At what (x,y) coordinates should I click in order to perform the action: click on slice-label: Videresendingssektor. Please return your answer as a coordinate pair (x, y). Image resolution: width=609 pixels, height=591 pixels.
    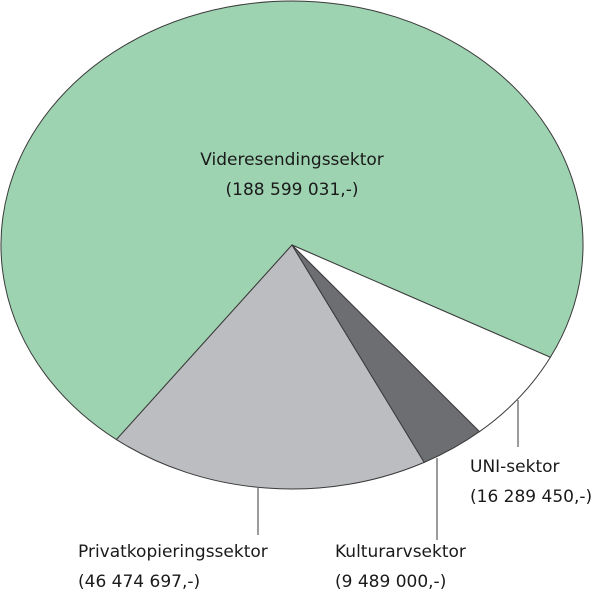
    Looking at the image, I should click on (292, 160).